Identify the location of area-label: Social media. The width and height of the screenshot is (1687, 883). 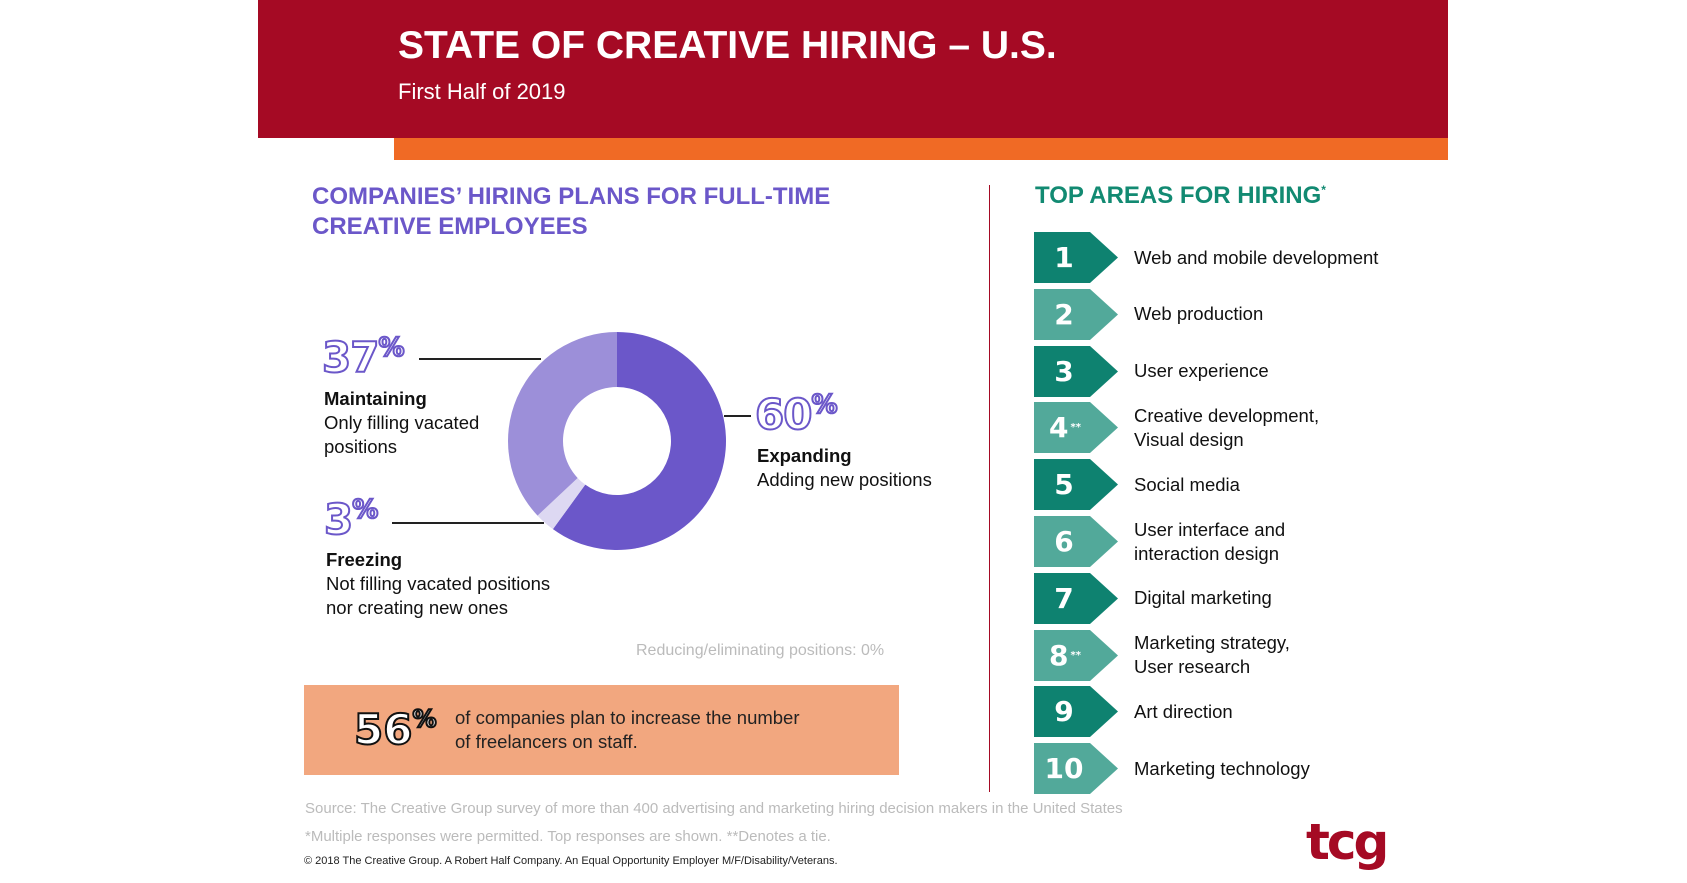
(1187, 484).